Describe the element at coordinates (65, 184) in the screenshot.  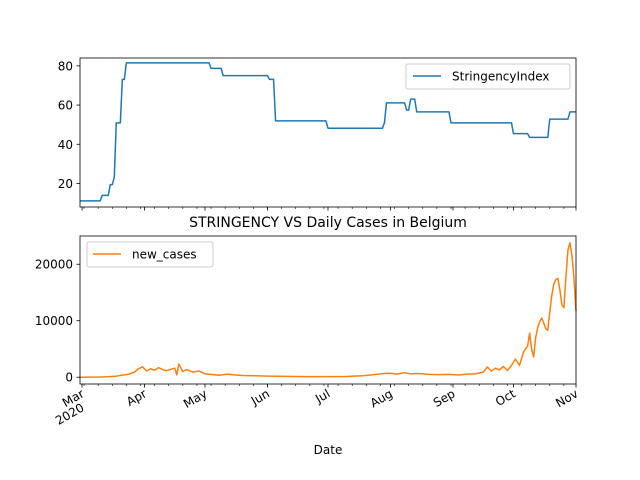
I see `y-tick-label: 20` at that location.